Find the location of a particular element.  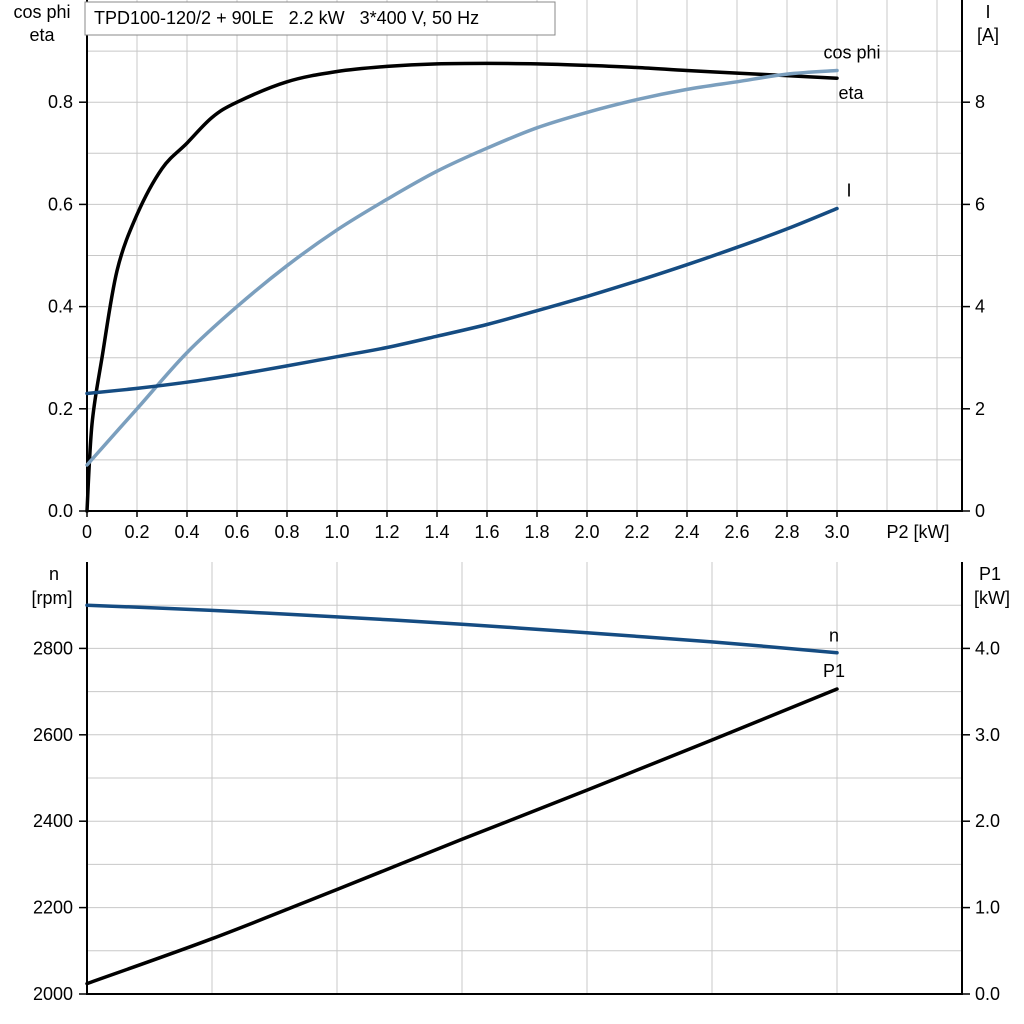

eta-series-label: eta is located at coordinates (851, 93).